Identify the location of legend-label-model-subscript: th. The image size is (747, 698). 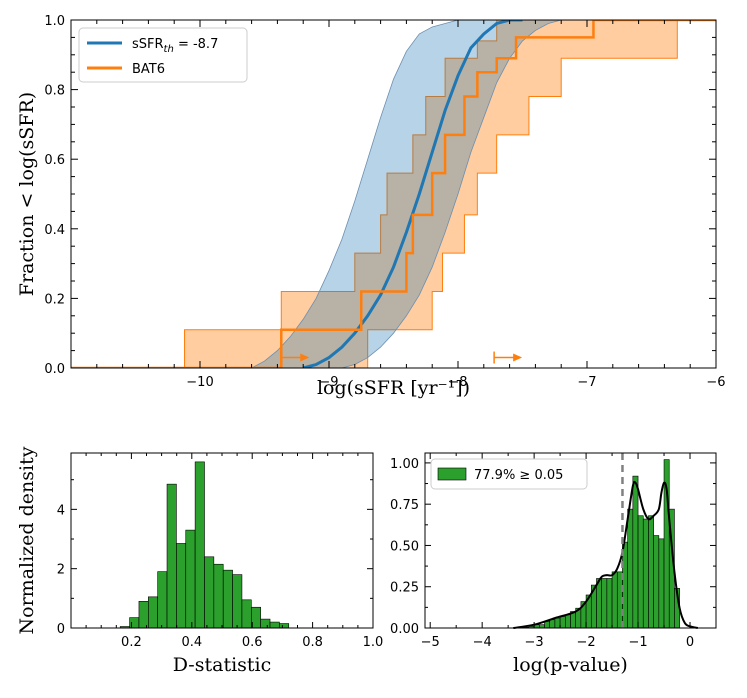
(169, 49).